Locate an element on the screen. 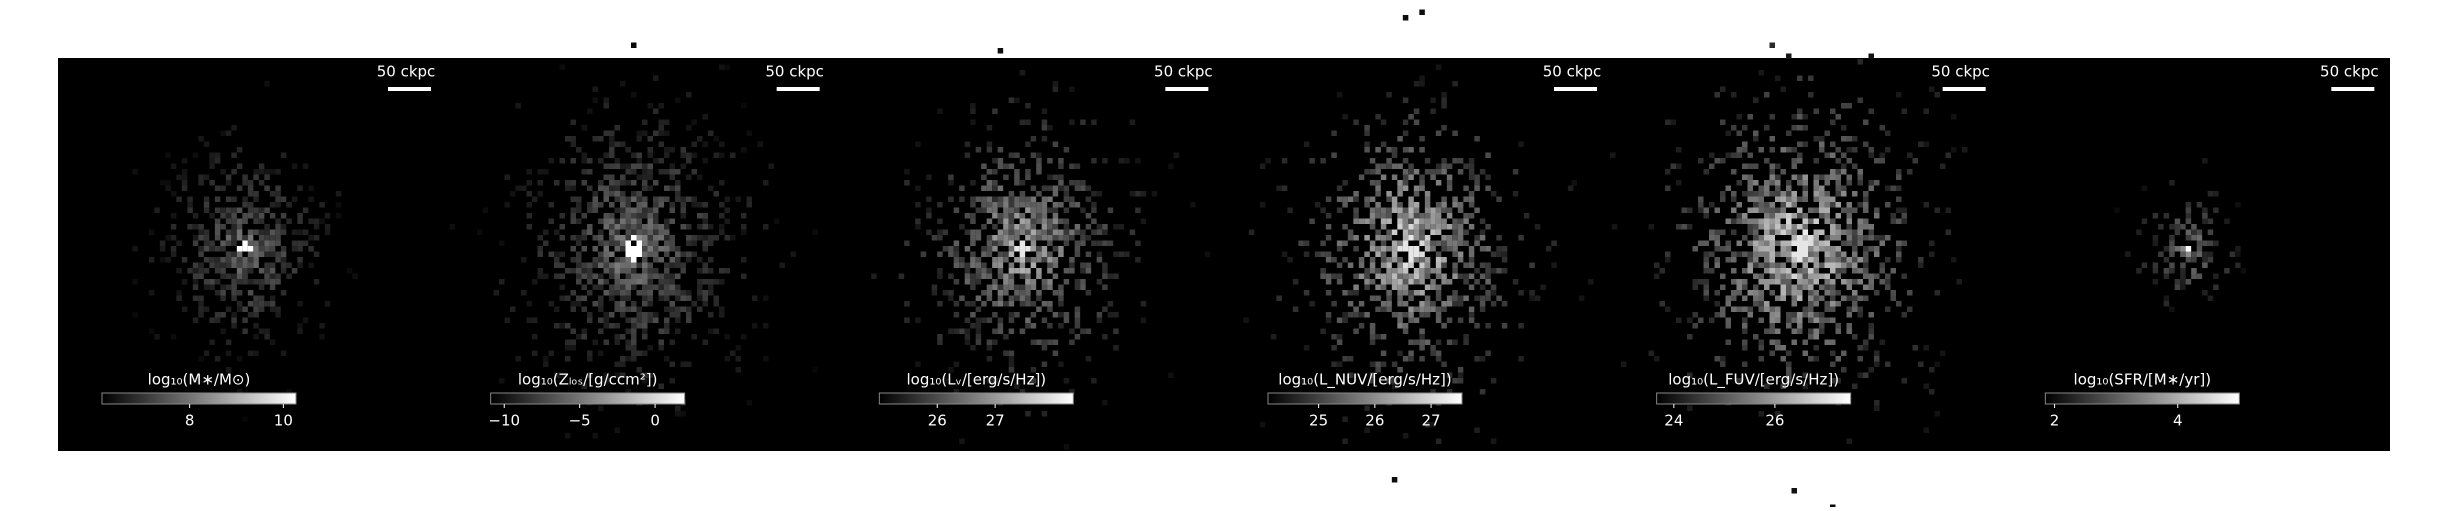  colorbar-tick-label: 26 is located at coordinates (1374, 421).